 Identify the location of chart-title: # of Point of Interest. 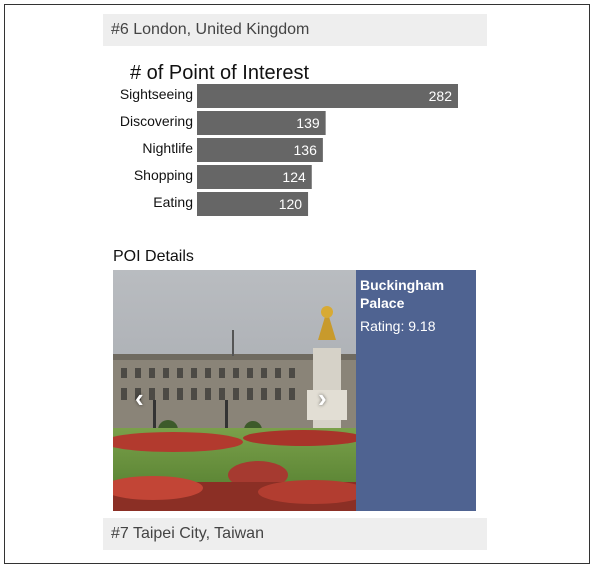
(219, 73).